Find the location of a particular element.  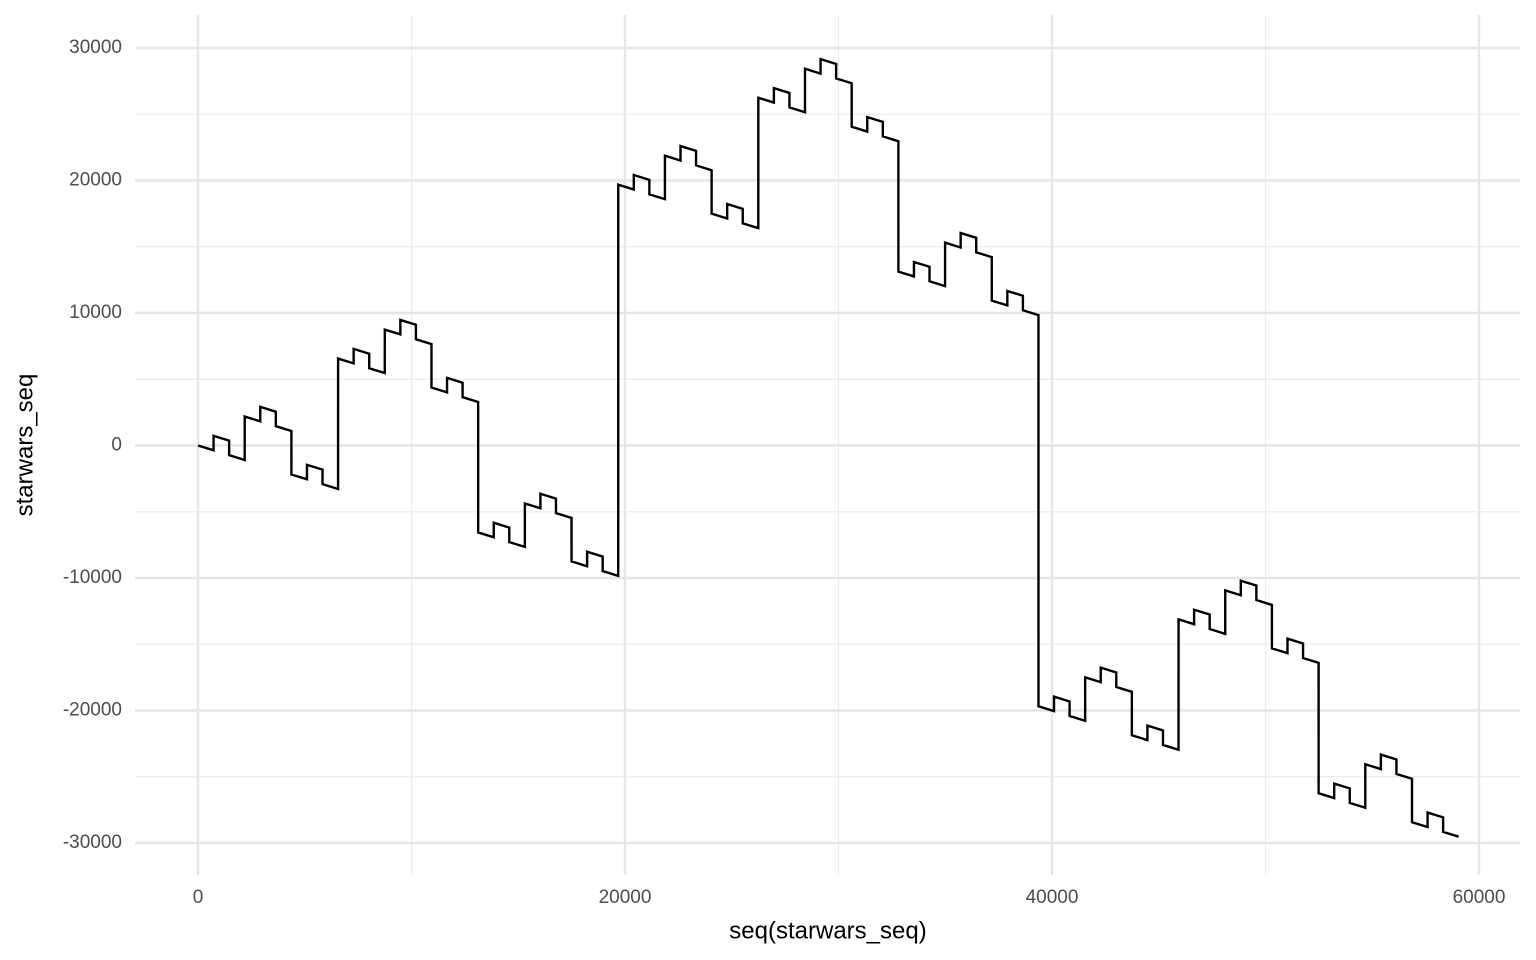

x-tick-label: 60000 is located at coordinates (1479, 897).